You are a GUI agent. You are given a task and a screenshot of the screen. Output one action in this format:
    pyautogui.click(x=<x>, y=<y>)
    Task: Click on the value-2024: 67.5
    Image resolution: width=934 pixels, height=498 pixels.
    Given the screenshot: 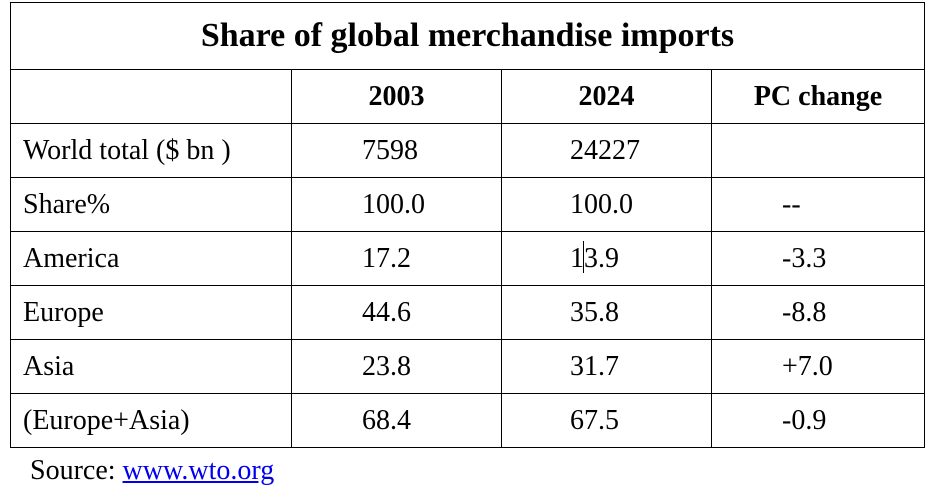 What is the action you would take?
    pyautogui.click(x=606, y=420)
    